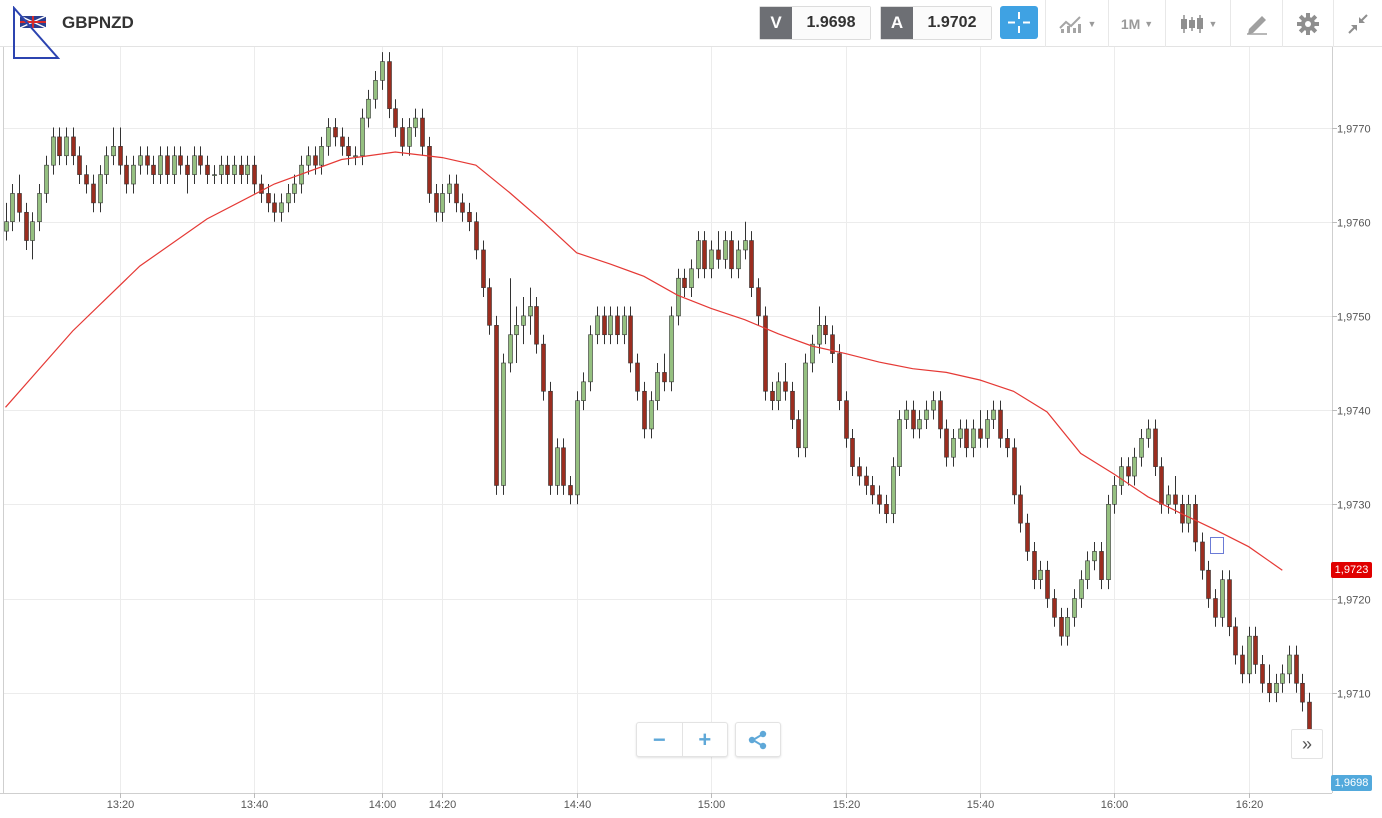 The height and width of the screenshot is (818, 1382). Describe the element at coordinates (1354, 318) in the screenshot. I see `y-tick-label: 1,9750` at that location.